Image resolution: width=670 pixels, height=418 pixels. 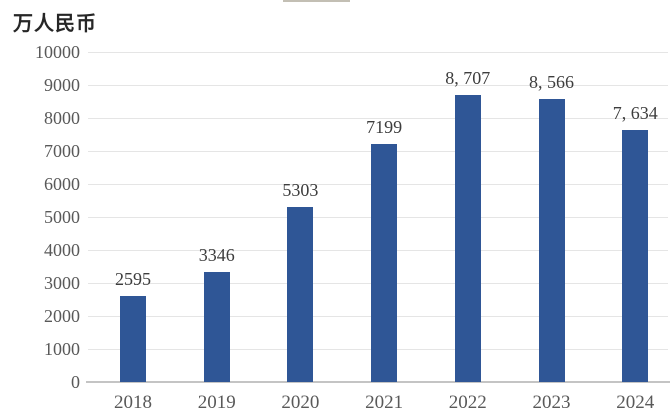 What do you see at coordinates (300, 294) in the screenshot?
I see `bar-2020` at bounding box center [300, 294].